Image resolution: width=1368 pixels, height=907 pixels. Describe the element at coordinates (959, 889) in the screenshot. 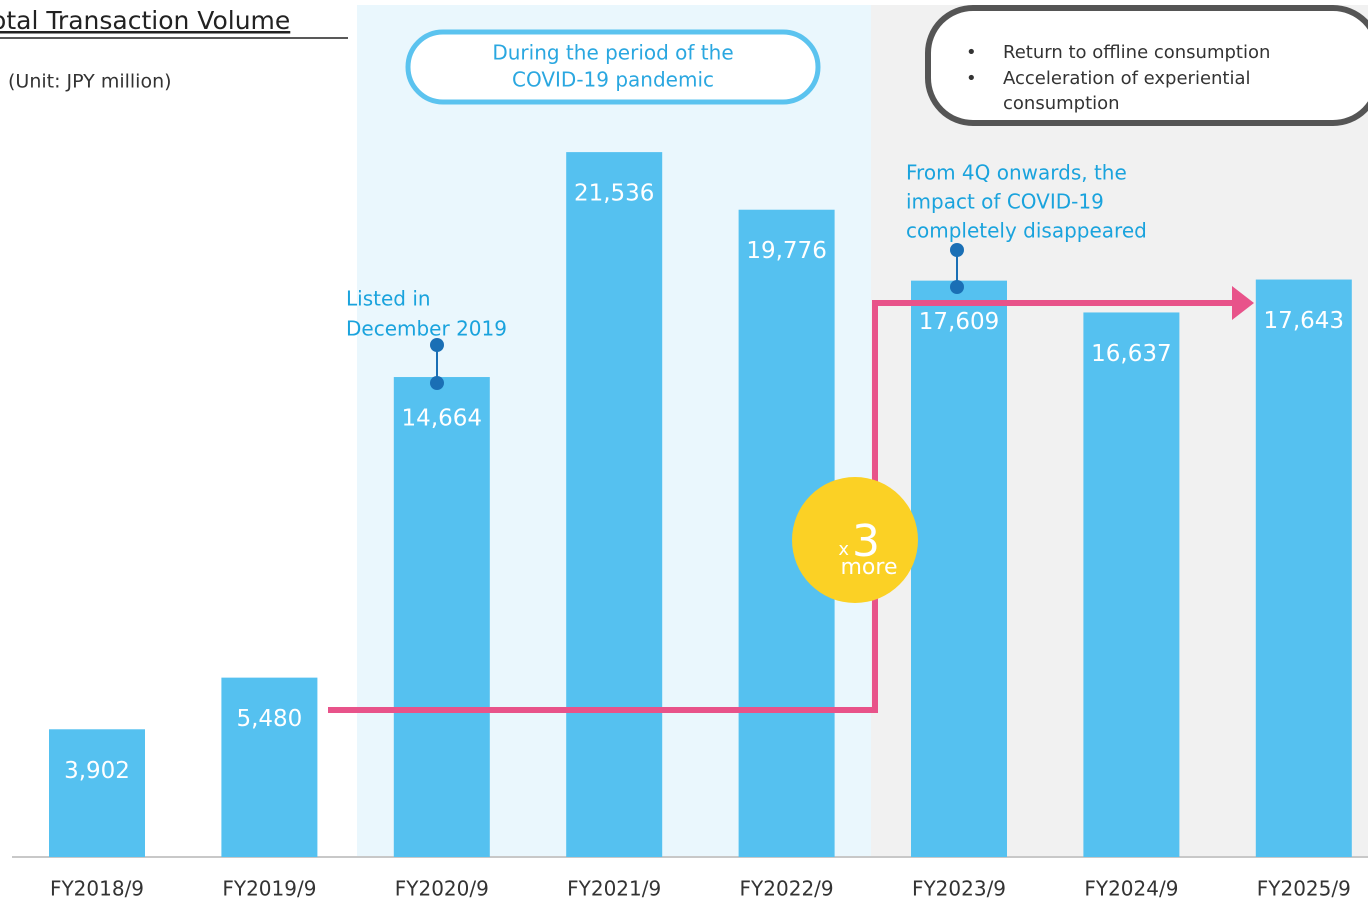

I see `x-tick-label: FY2023/9` at that location.